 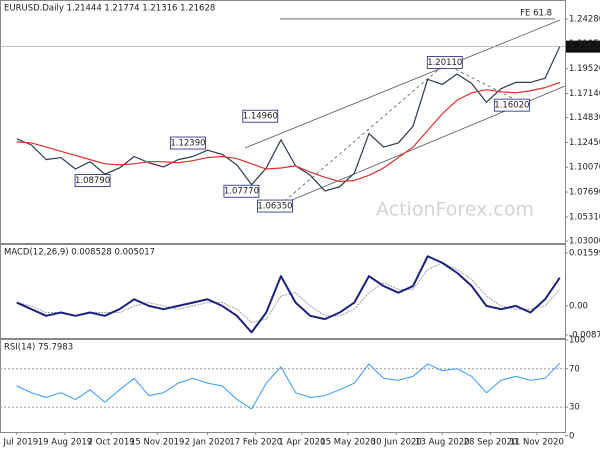 I want to click on x-tick-label: 4 Jul 2019, so click(x=19, y=443).